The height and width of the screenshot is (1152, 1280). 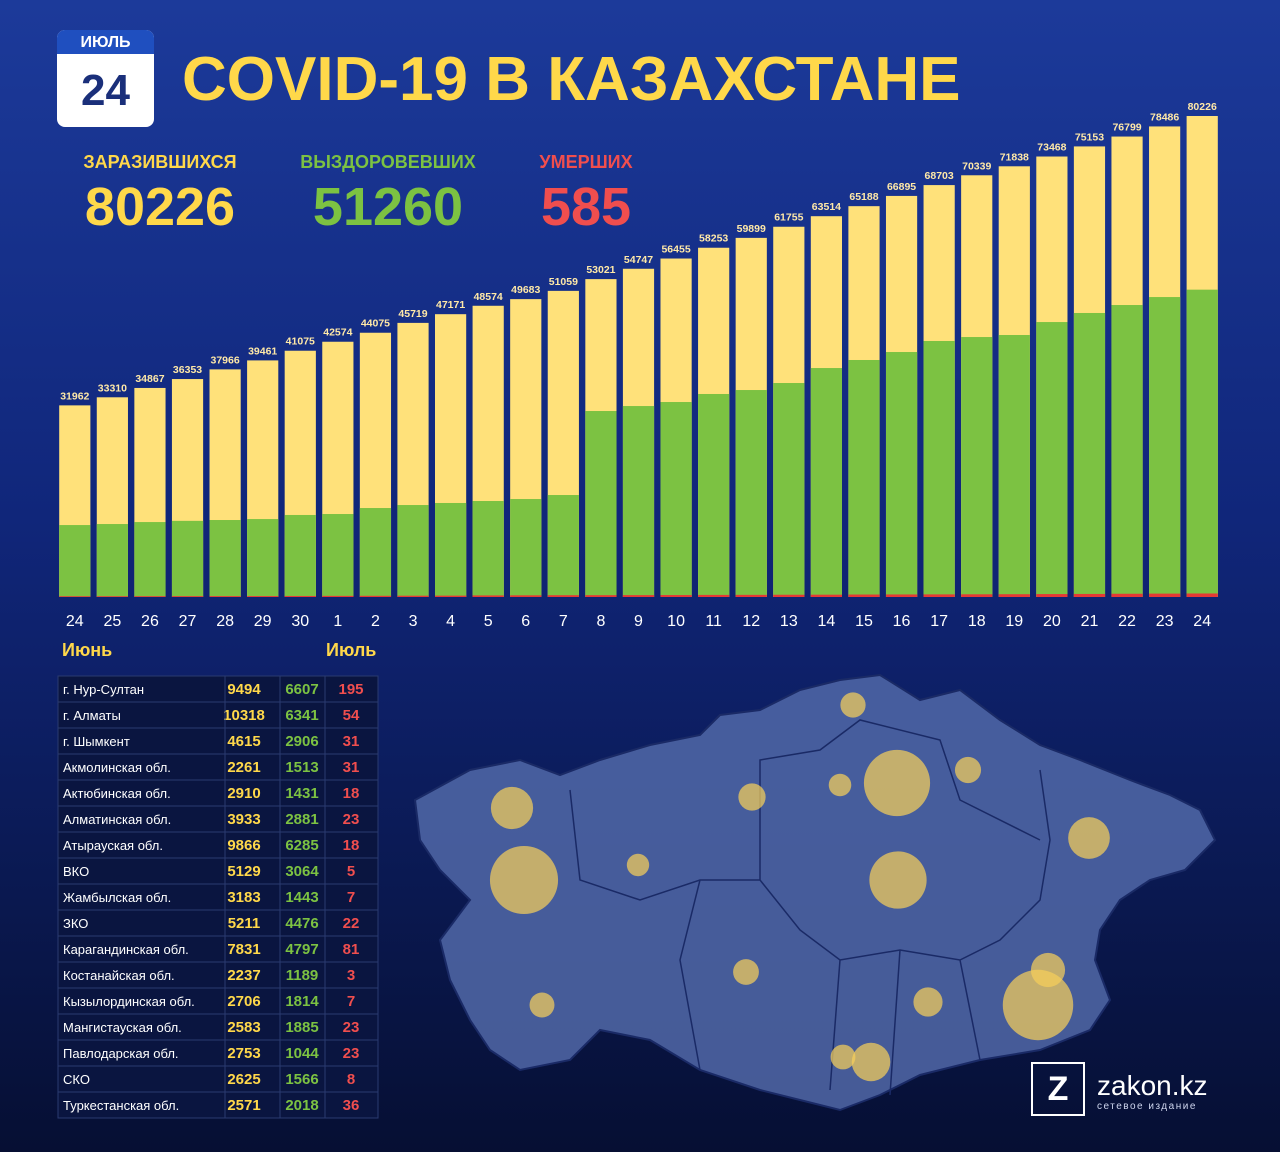 I want to click on value-label: 78486, so click(x=1164, y=117).